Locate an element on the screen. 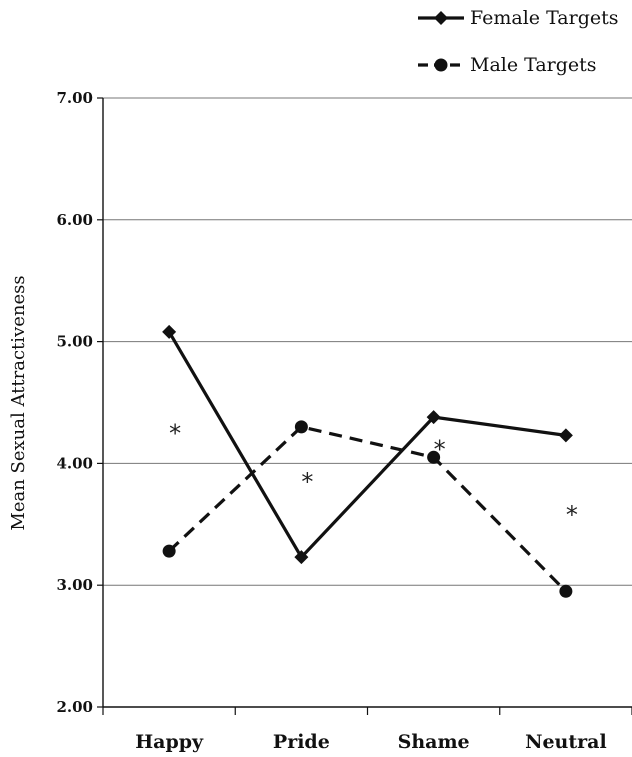 The image size is (632, 757). x-tick-label: Shame is located at coordinates (434, 742).